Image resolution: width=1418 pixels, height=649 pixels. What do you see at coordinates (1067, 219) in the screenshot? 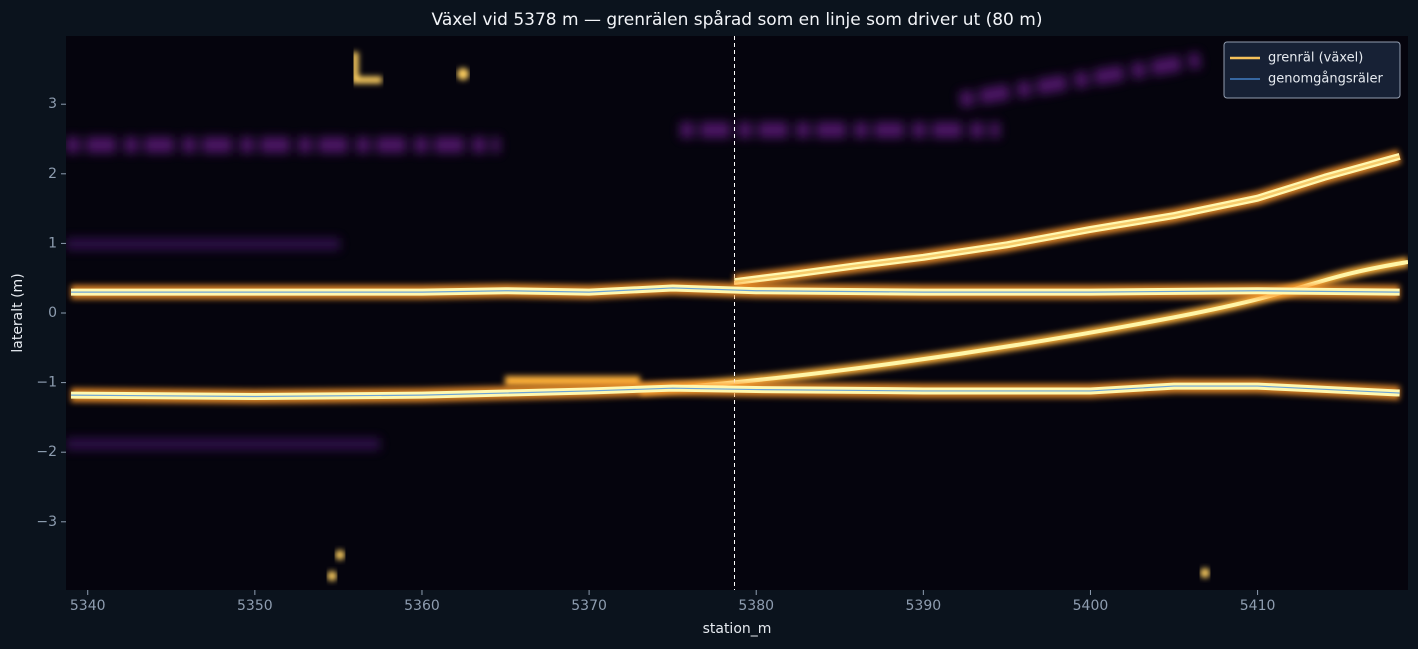
I see `series-line` at bounding box center [1067, 219].